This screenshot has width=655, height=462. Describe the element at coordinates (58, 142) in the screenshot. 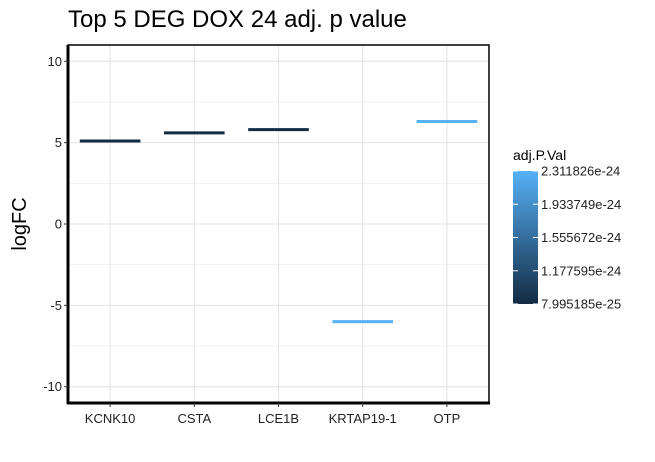

I see `y-tick-label: 5` at that location.